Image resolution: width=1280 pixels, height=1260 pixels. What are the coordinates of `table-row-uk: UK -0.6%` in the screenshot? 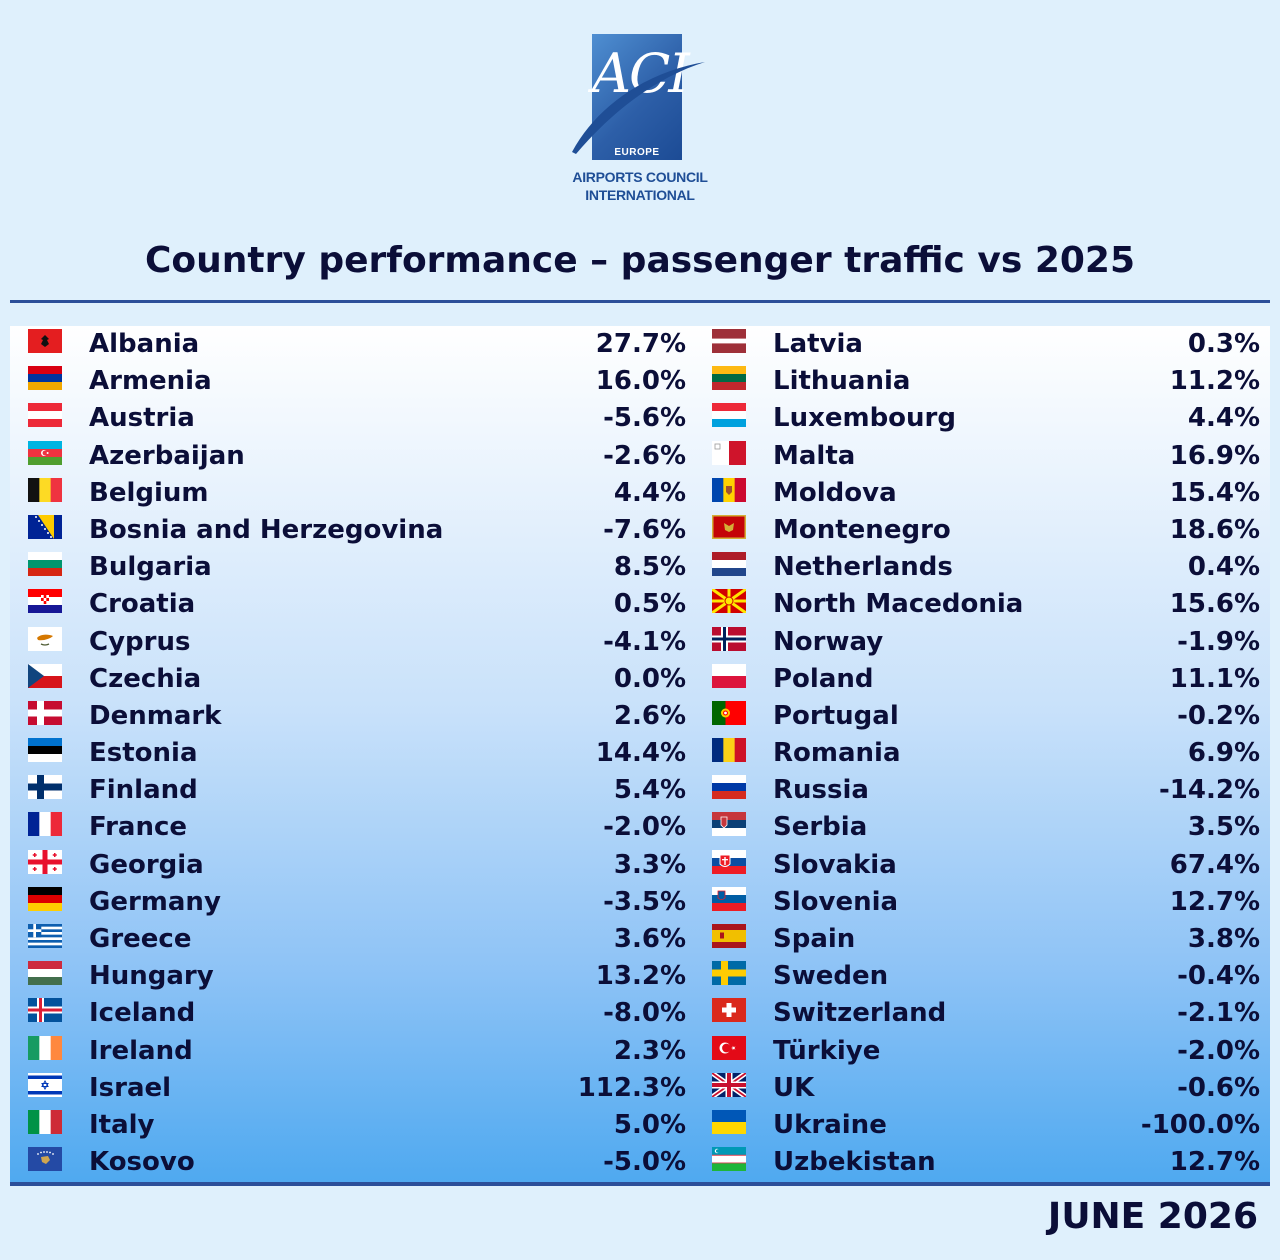 It's located at (987, 1088).